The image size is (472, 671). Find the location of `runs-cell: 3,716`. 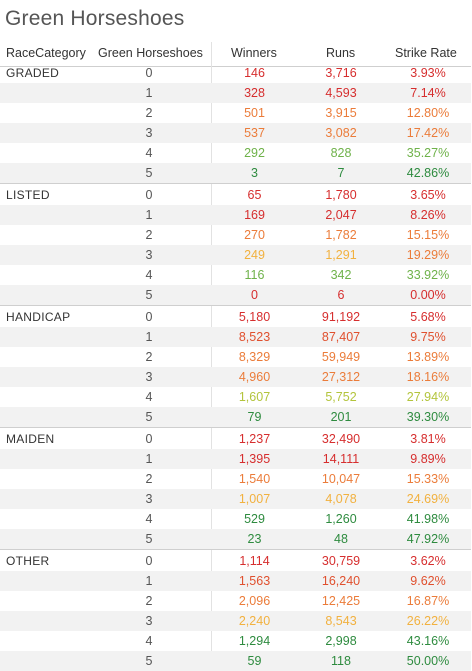

runs-cell: 3,716 is located at coordinates (341, 73).